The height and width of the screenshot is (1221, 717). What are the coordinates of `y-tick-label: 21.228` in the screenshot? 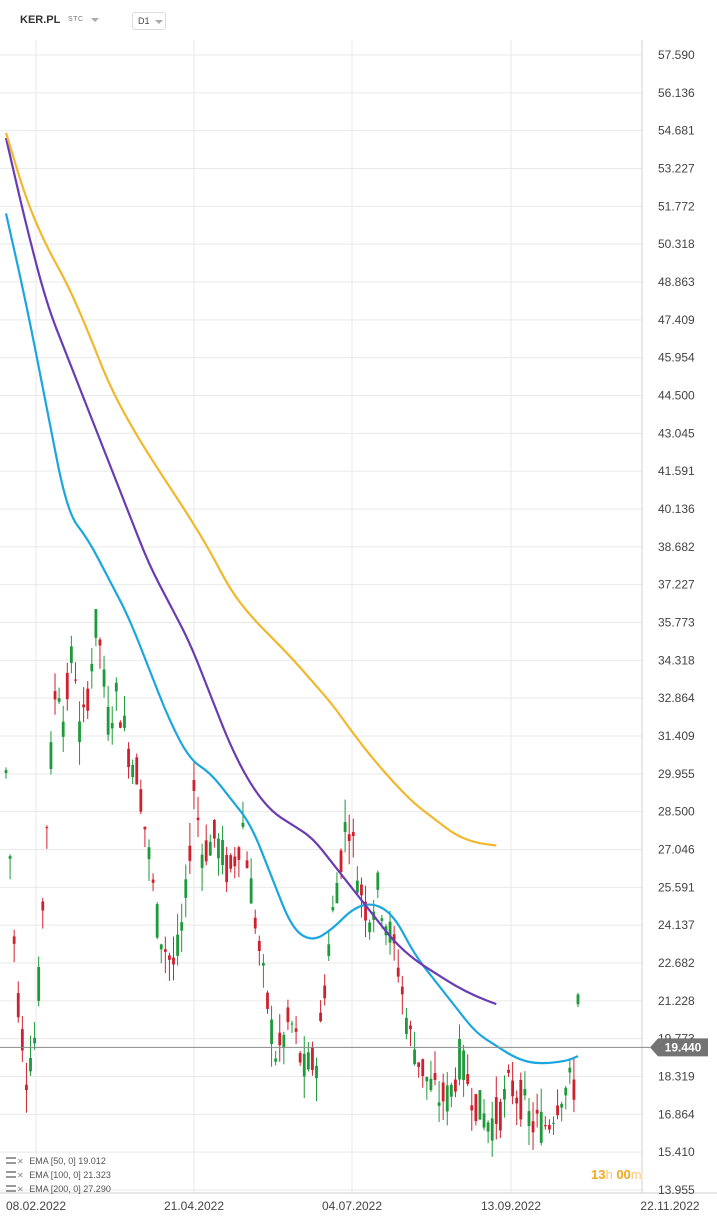 It's located at (676, 1001).